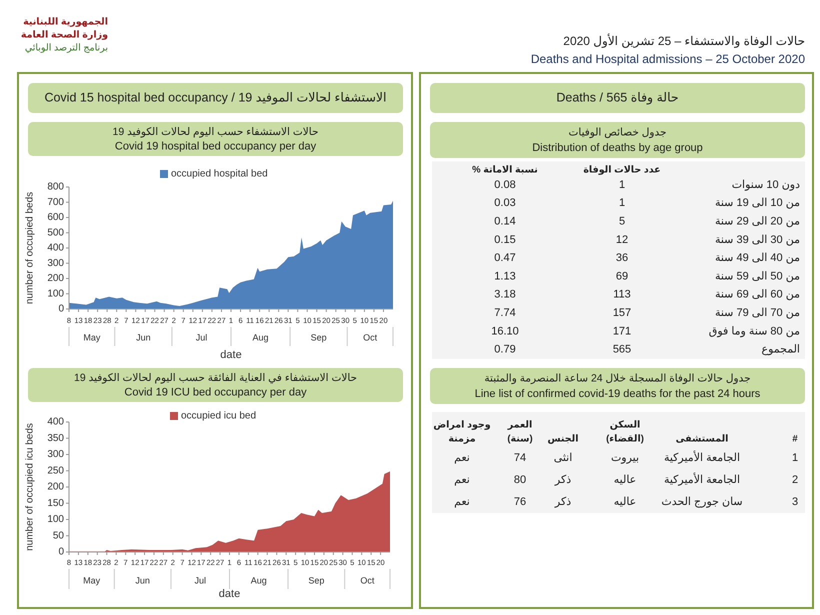 The height and width of the screenshot is (615, 820). I want to click on y-axis-title: number of occupied icu beds, so click(30, 487).